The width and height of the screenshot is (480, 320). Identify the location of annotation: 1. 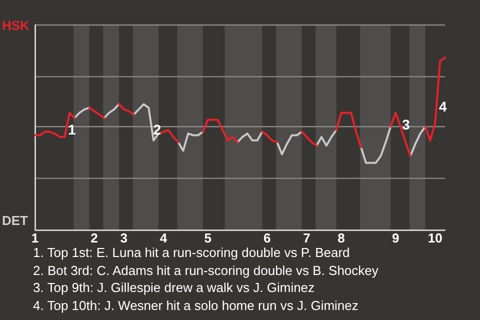
(72, 129).